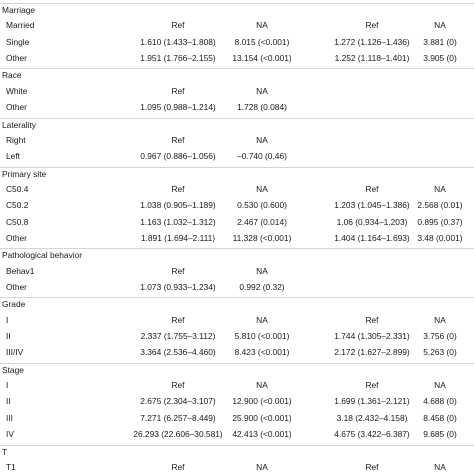  I want to click on table-row: Other 1.073 (0.933–1.234) 0.992 (0.32), so click(237, 287).